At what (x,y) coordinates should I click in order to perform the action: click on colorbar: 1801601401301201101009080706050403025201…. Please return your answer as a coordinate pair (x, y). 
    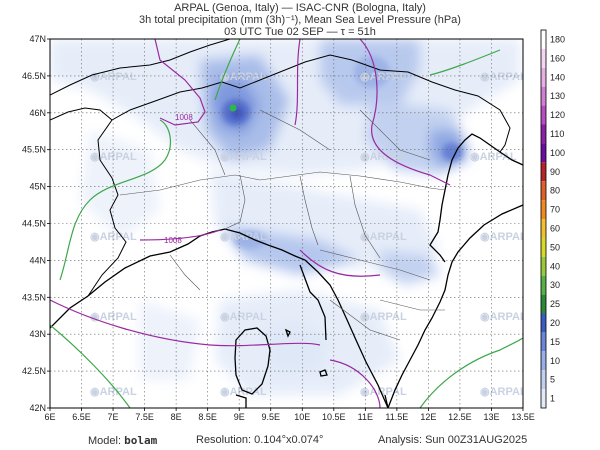
    Looking at the image, I should click on (552, 219).